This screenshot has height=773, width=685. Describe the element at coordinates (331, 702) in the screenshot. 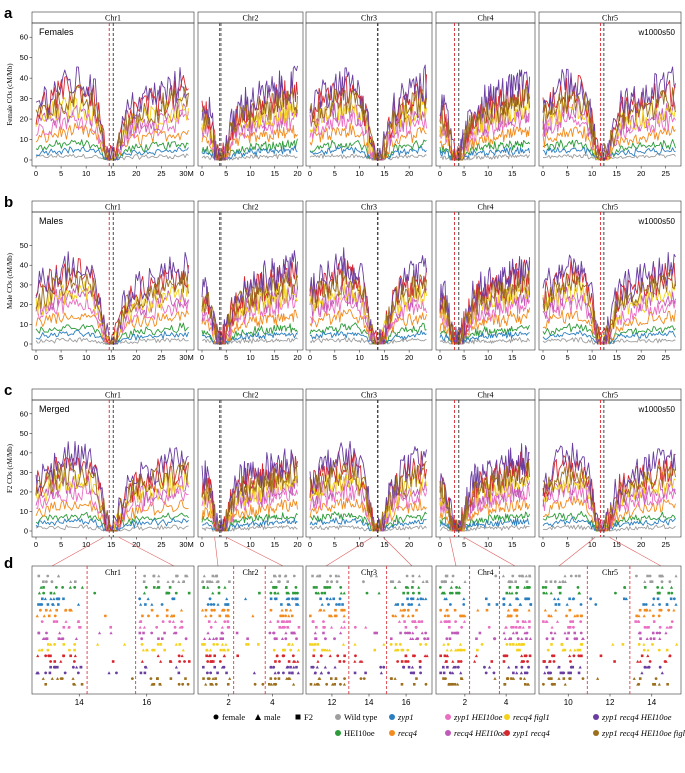

I see `x-tick-label: 12` at that location.